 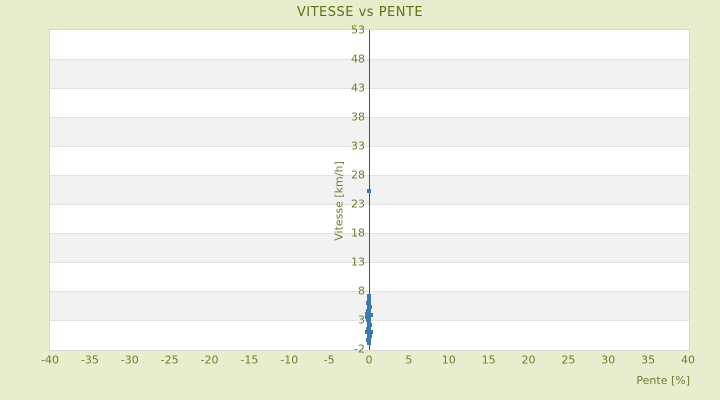 What do you see at coordinates (358, 146) in the screenshot?
I see `y-tick-label: 33` at bounding box center [358, 146].